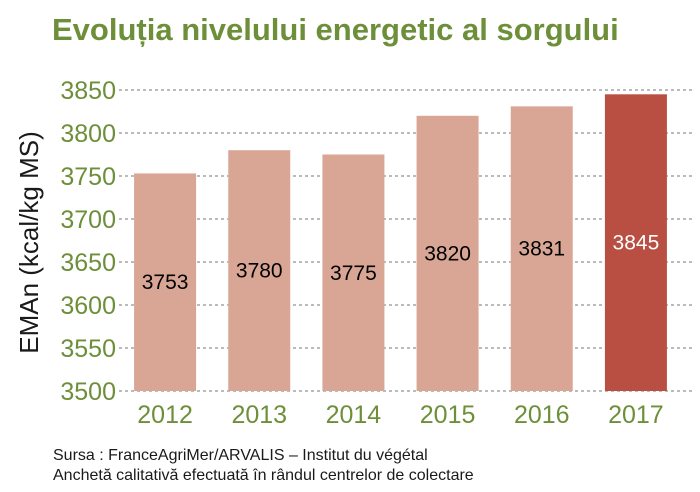  What do you see at coordinates (88, 91) in the screenshot?
I see `y-tick-label: 3850` at bounding box center [88, 91].